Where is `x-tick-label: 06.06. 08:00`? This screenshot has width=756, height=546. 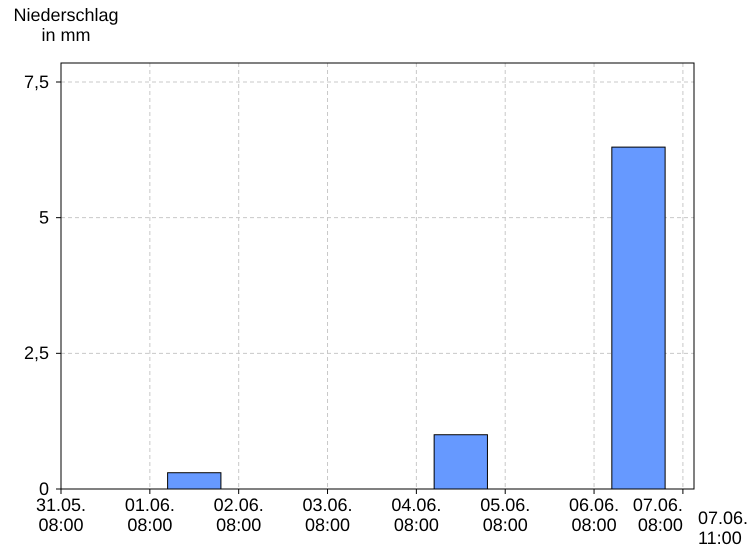
x-tick-label: 06.06. 08:00 is located at coordinates (594, 515).